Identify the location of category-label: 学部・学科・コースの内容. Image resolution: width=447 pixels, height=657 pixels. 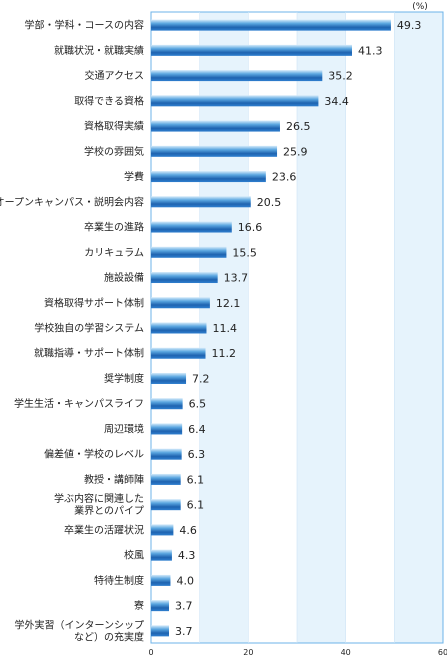
(85, 25).